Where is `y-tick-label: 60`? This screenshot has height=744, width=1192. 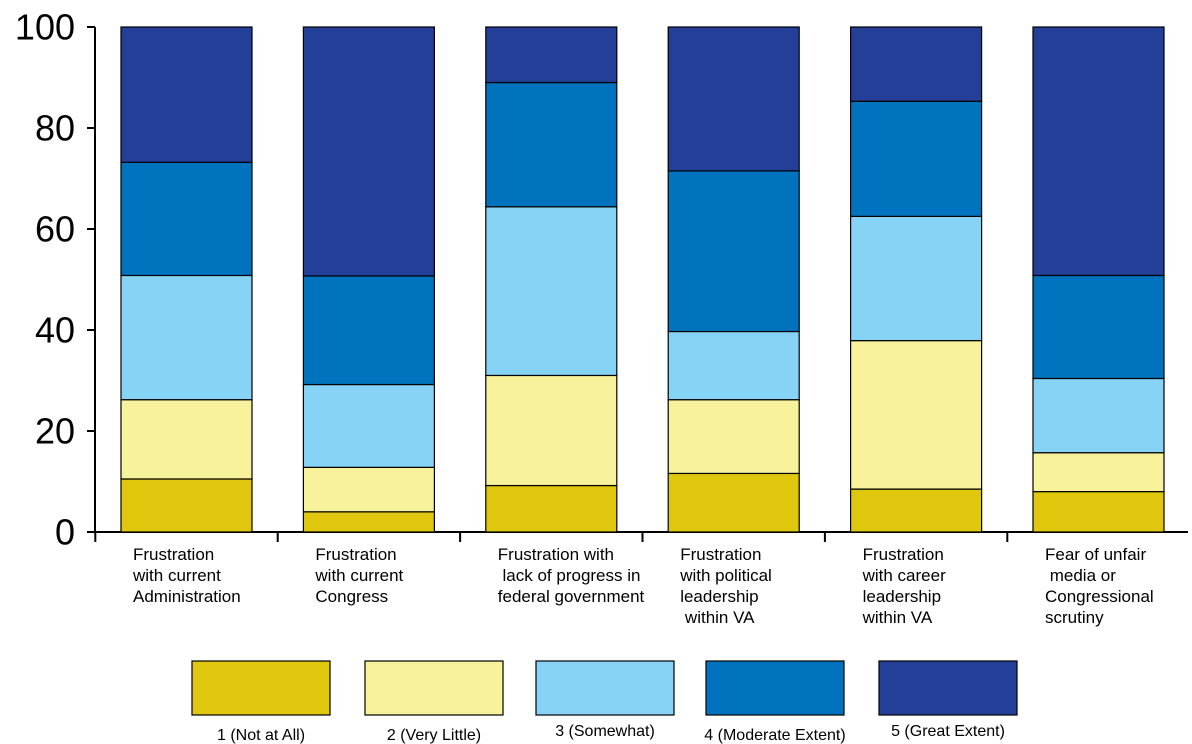
y-tick-label: 60 is located at coordinates (55, 229).